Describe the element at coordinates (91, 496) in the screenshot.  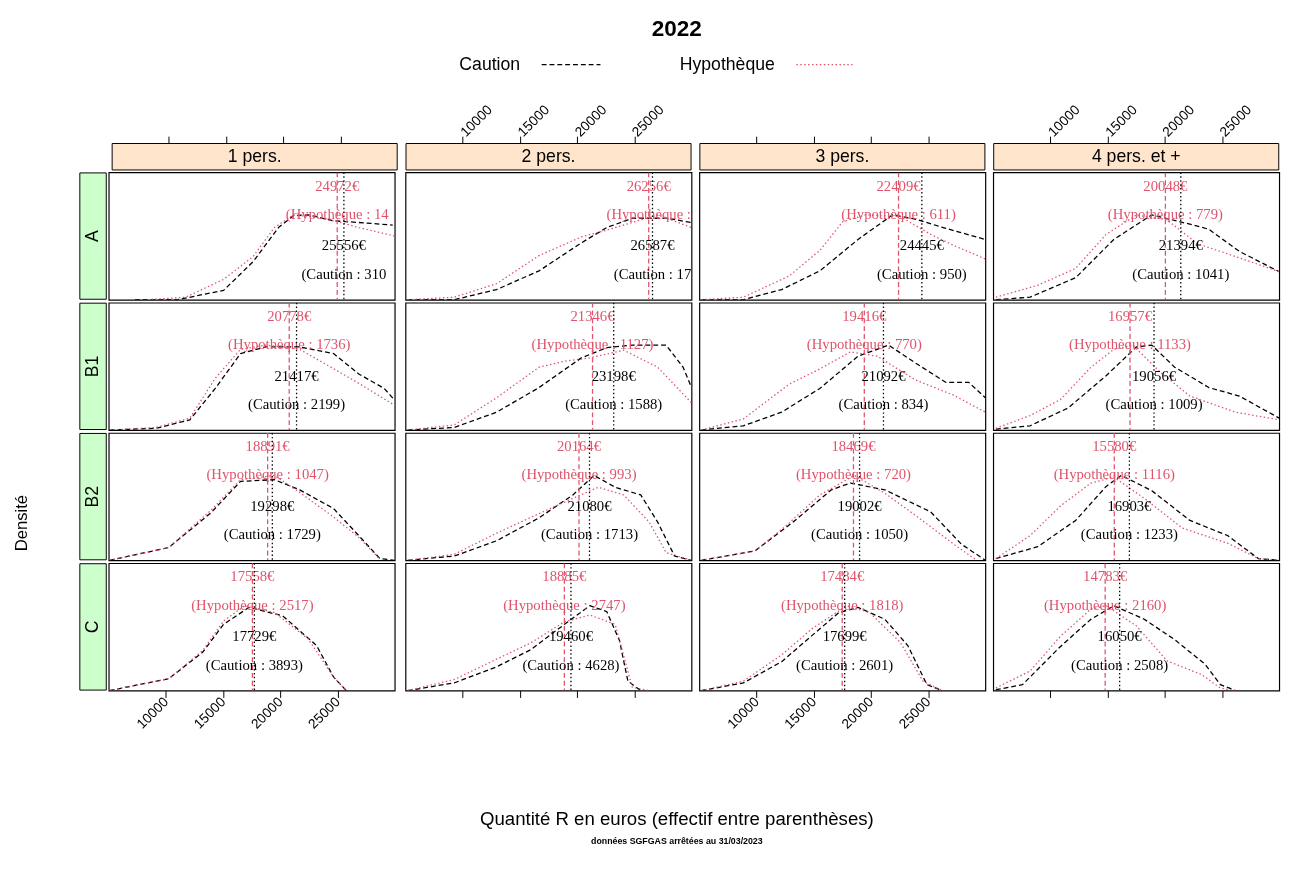
I see `y-axis-title: B2` at that location.